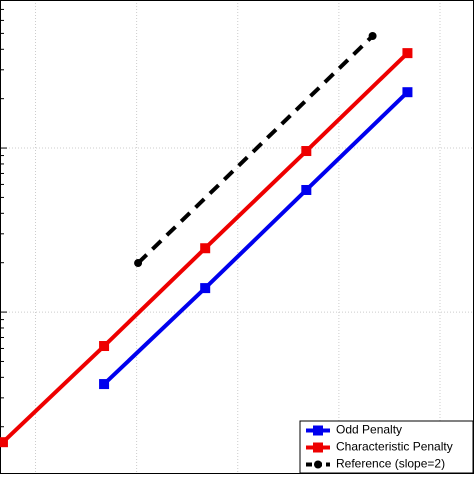  What do you see at coordinates (394, 447) in the screenshot?
I see `legend-label: Characteristic Penalty` at bounding box center [394, 447].